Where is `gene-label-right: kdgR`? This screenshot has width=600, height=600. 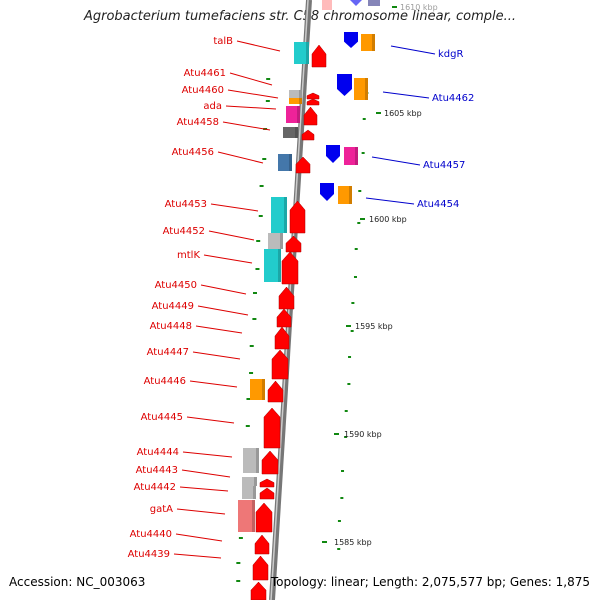 gene-label-right: kdgR is located at coordinates (450, 54).